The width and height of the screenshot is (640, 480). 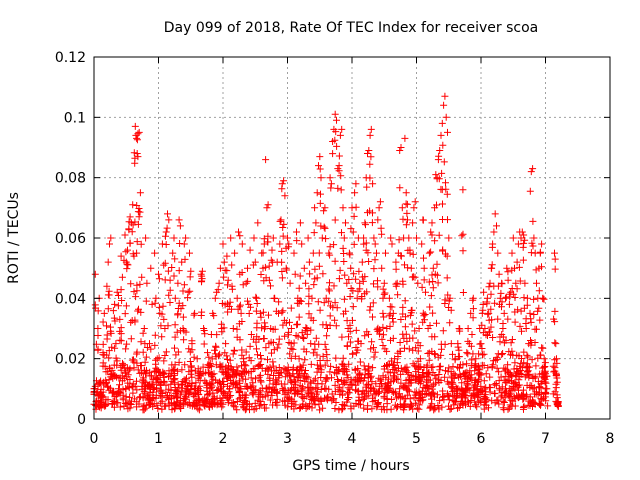 I want to click on x-tick-labels: 0 1 2 3 4 5 6 7 8, so click(x=352, y=439).